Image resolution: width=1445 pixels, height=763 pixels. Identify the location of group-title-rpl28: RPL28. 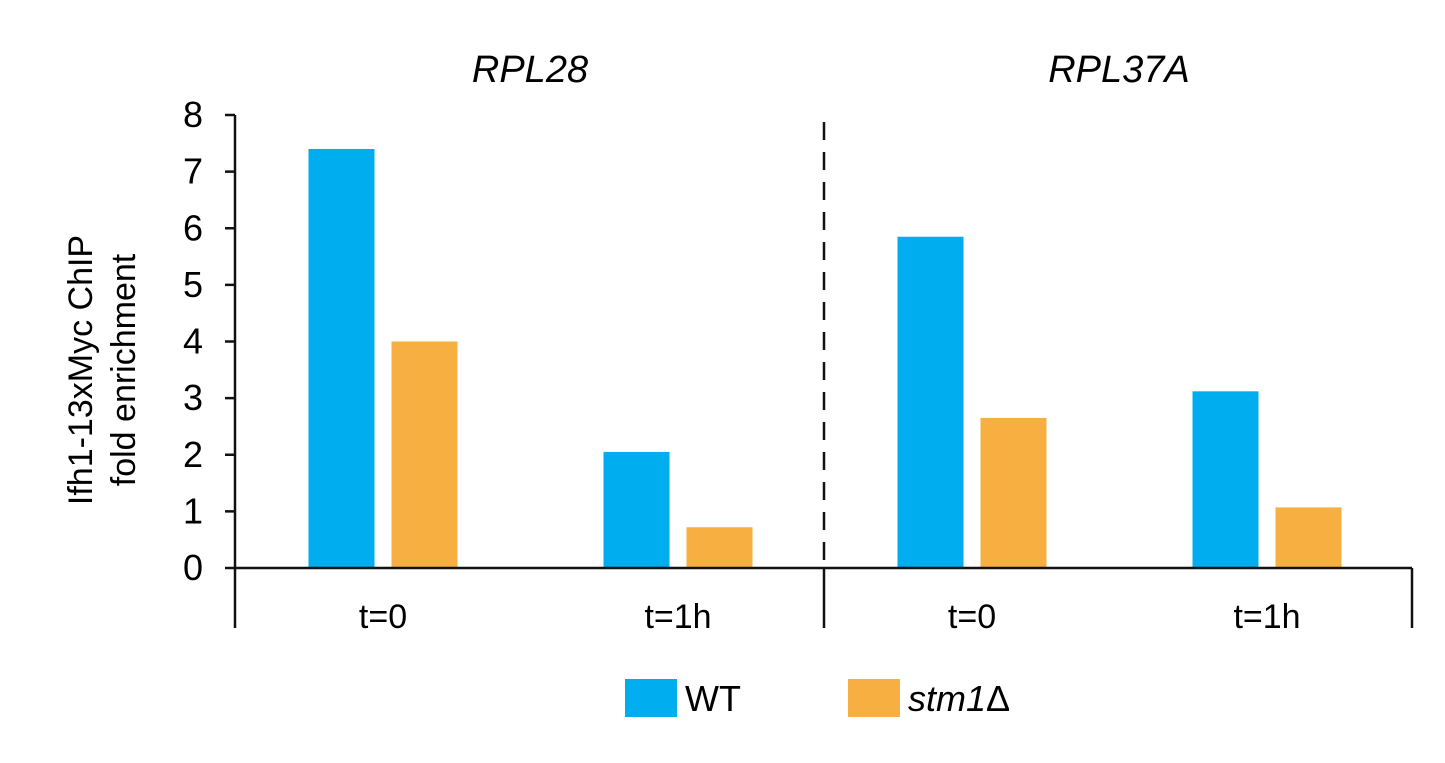
(530, 70).